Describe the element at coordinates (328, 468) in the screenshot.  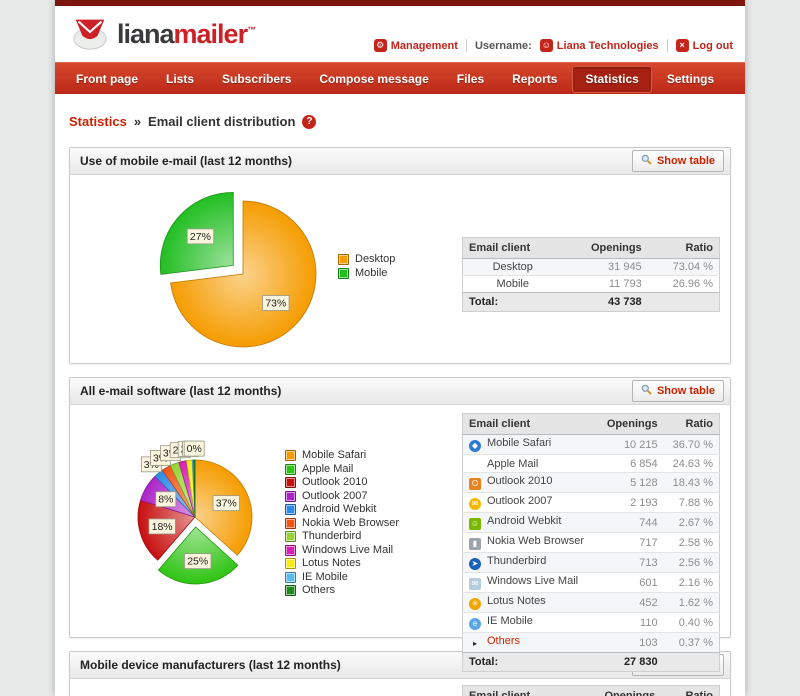
I see `legend-label: Apple Mail` at that location.